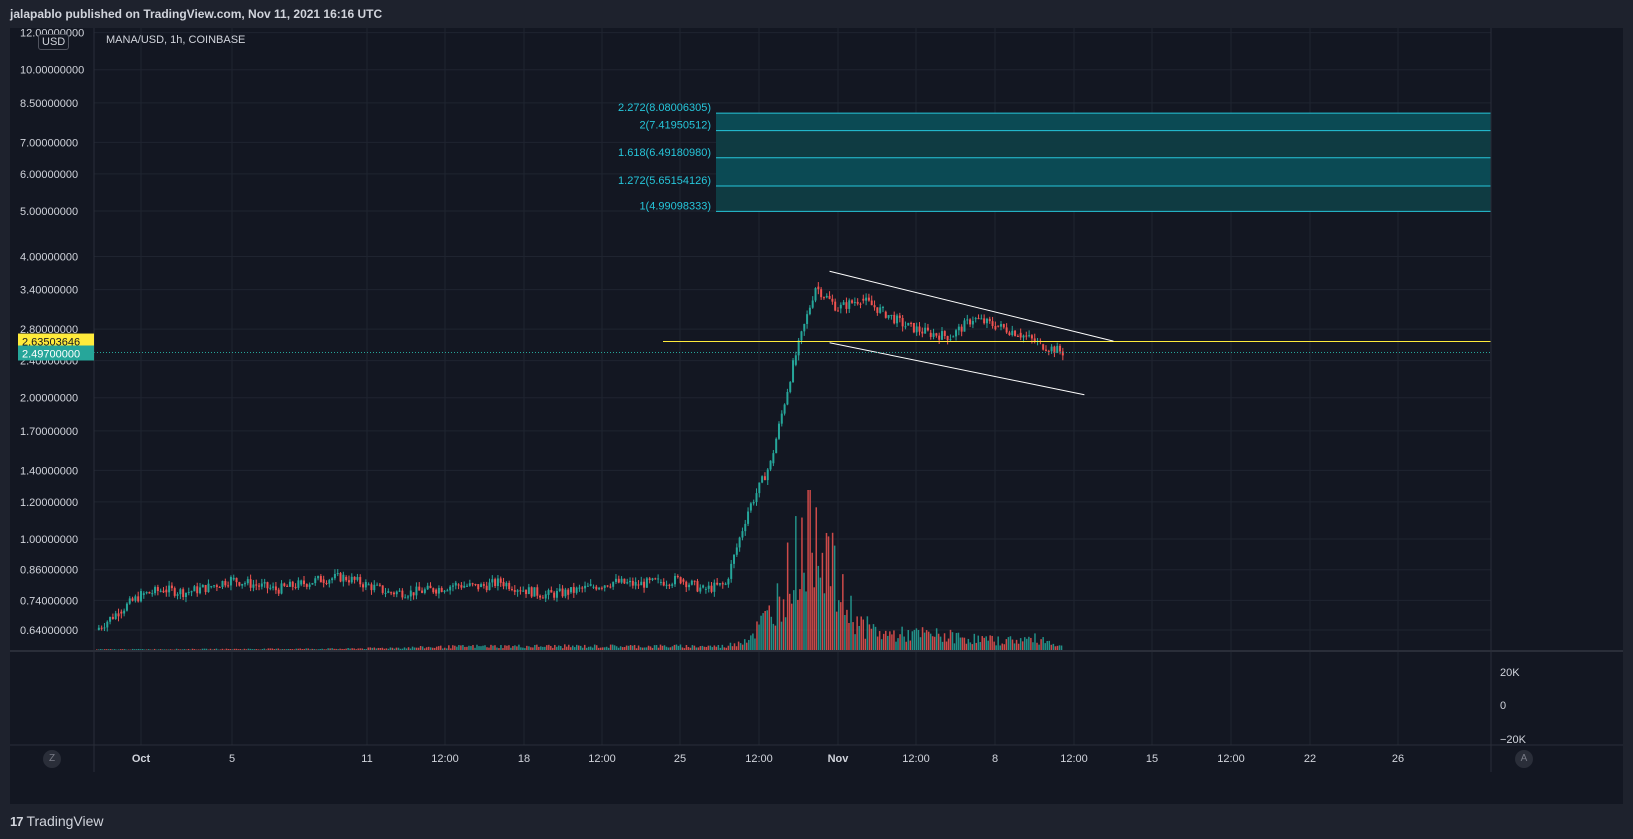 This screenshot has width=1633, height=839. What do you see at coordinates (49, 143) in the screenshot?
I see `price-axis-label: 7.00000000` at bounding box center [49, 143].